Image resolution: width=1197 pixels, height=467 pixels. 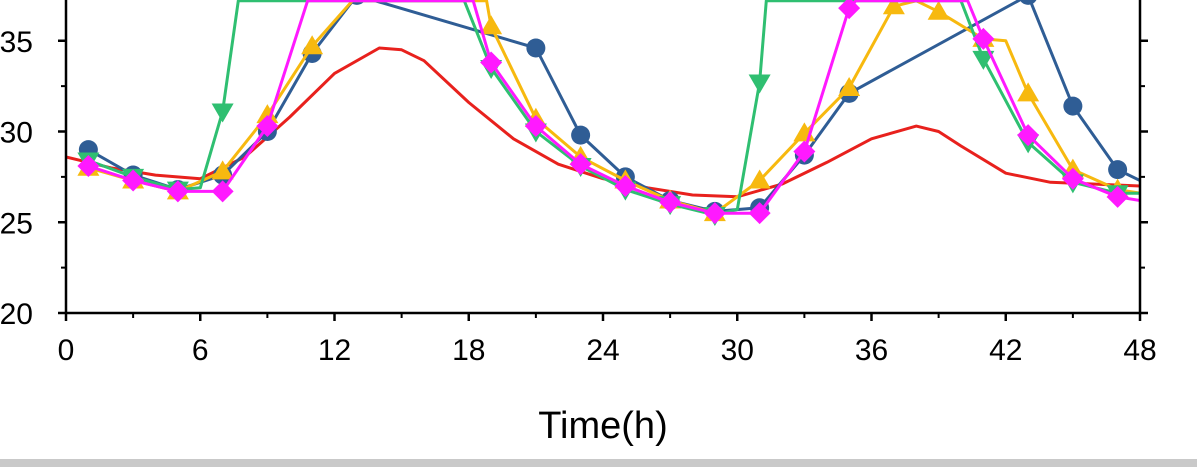 What do you see at coordinates (66, 350) in the screenshot?
I see `x-tick-label: 0` at bounding box center [66, 350].